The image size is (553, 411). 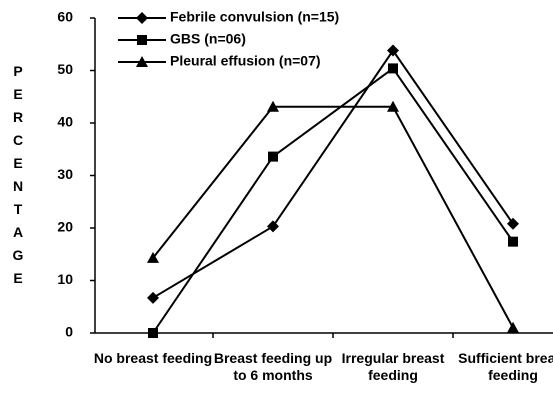 I want to click on y-tick-label: 30, so click(x=65, y=174).